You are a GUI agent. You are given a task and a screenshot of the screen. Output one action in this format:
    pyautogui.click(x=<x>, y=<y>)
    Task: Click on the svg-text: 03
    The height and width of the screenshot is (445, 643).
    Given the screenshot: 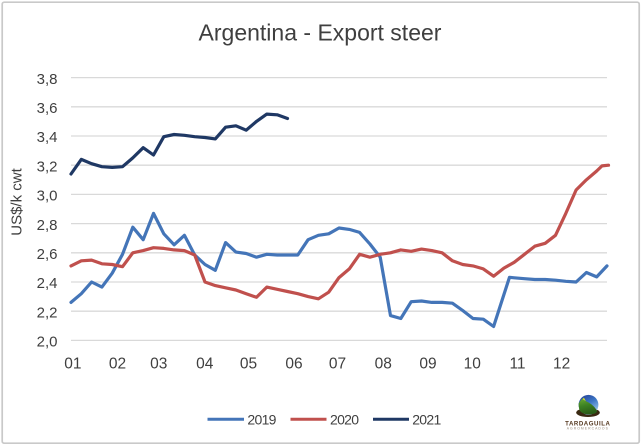 What is the action you would take?
    pyautogui.click(x=158, y=363)
    